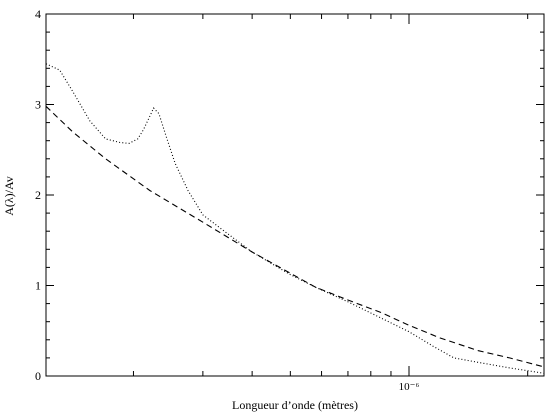  I want to click on y-axis-label: A(λ)/Av, so click(9, 196).